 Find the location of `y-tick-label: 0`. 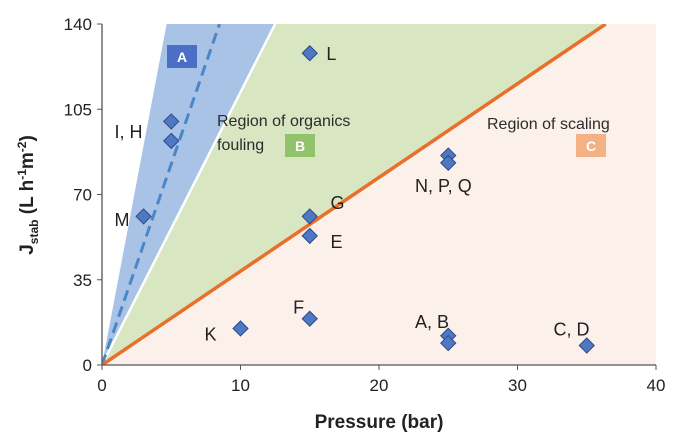

y-tick-label: 0 is located at coordinates (87, 365).